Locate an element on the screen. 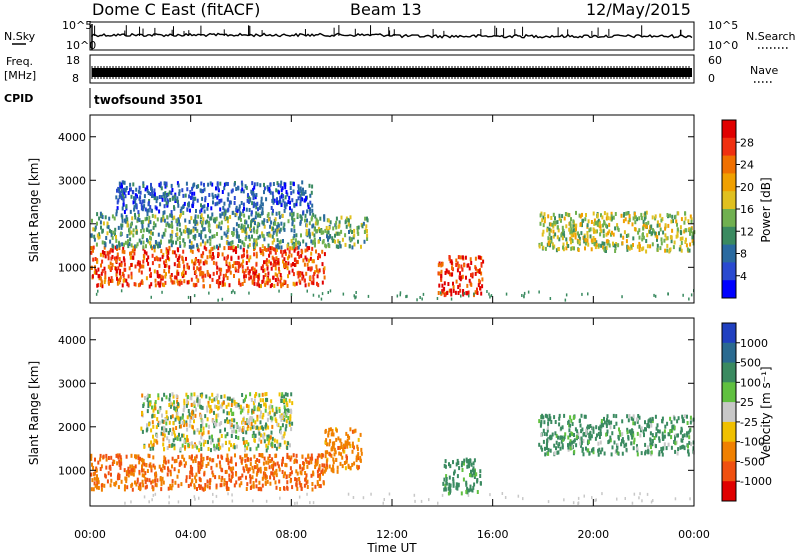  colorbar-tick-label: -100 is located at coordinates (752, 442).